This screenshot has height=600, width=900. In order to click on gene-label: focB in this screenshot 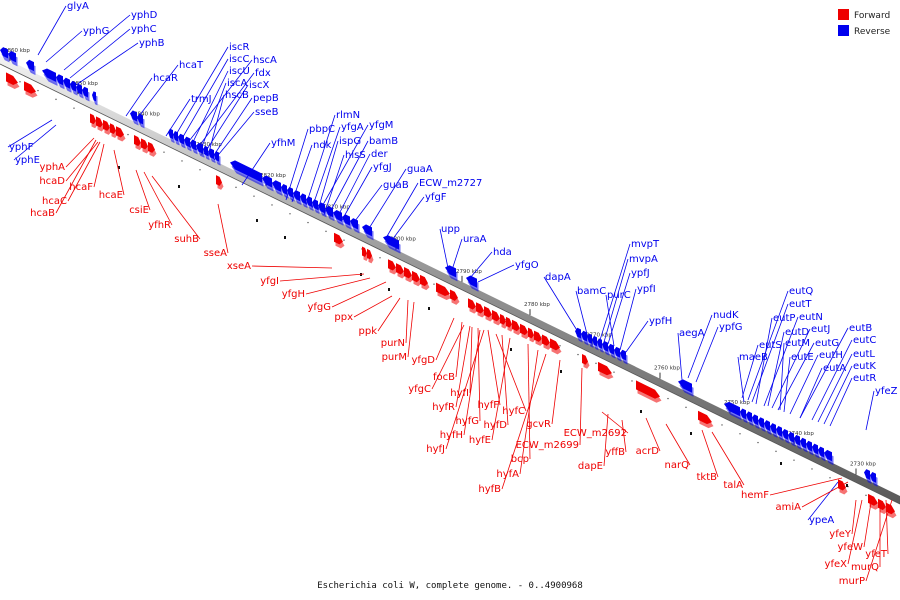, I will do `click(444, 377)`.